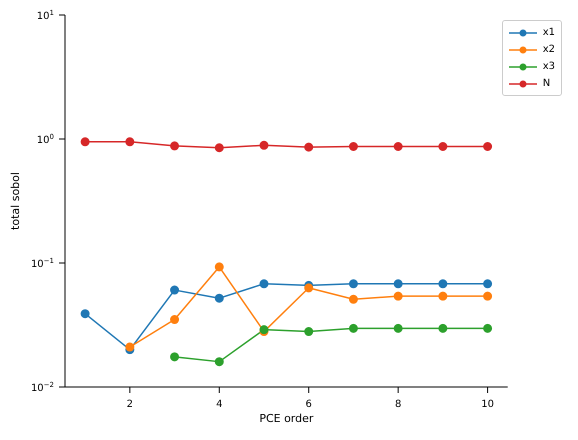 Image resolution: width=578 pixels, height=440 pixels. I want to click on legend-label: x1, so click(548, 32).